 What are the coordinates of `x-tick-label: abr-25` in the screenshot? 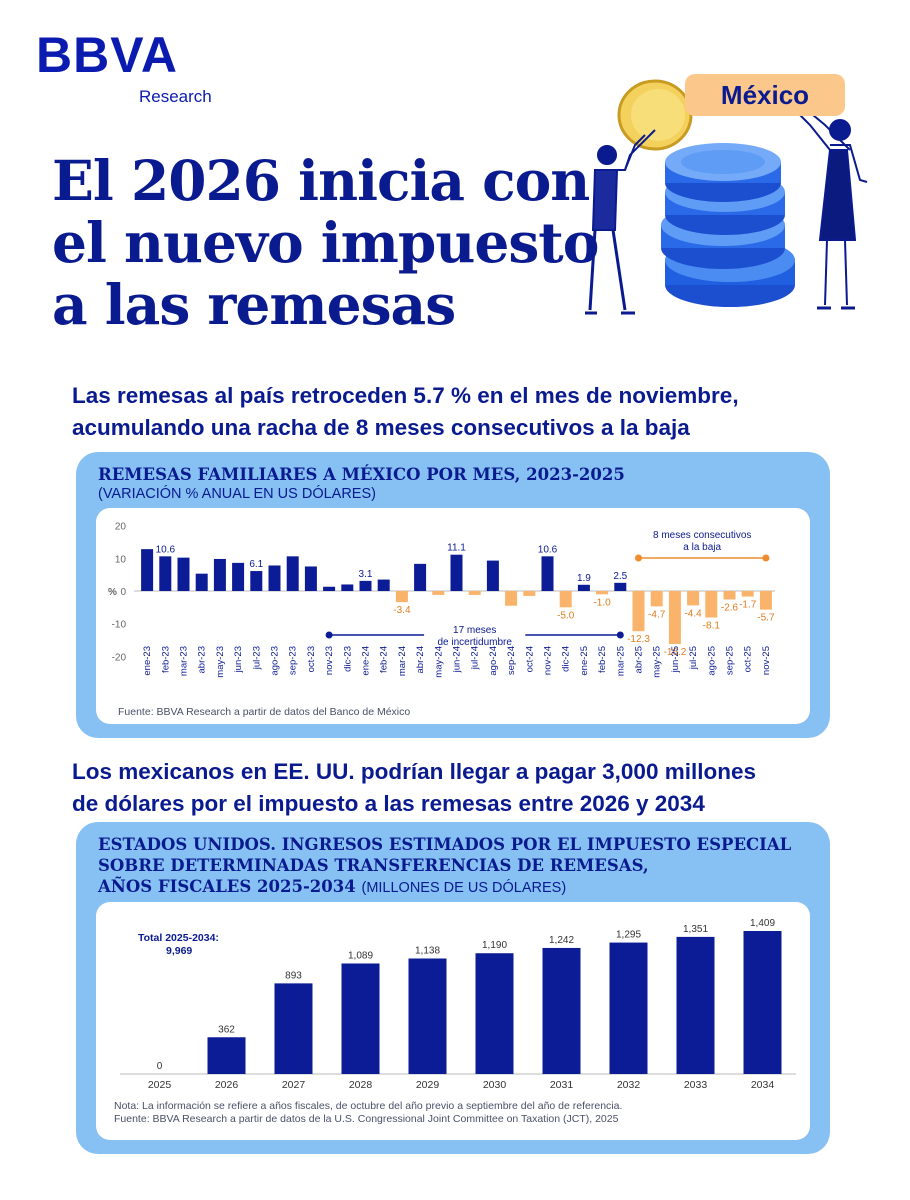 It's located at (639, 659).